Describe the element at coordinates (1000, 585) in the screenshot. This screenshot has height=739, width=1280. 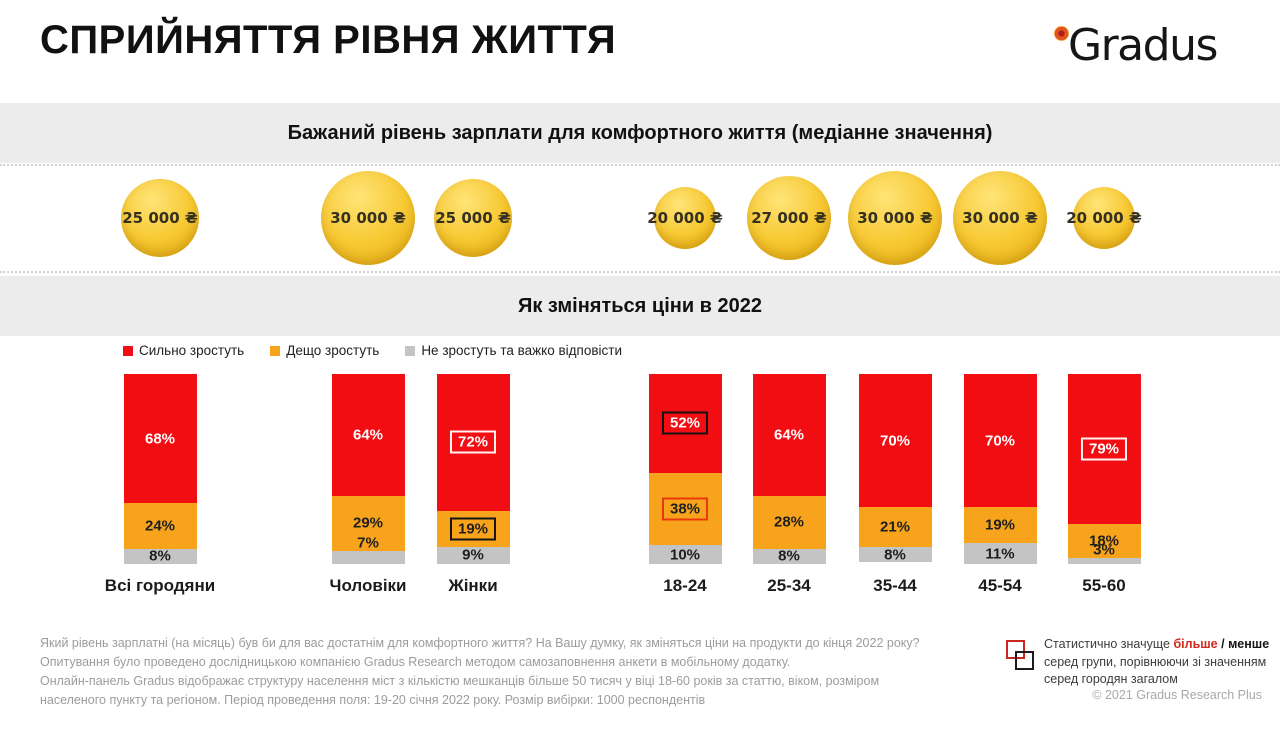
I see `category-label: 45-54` at that location.